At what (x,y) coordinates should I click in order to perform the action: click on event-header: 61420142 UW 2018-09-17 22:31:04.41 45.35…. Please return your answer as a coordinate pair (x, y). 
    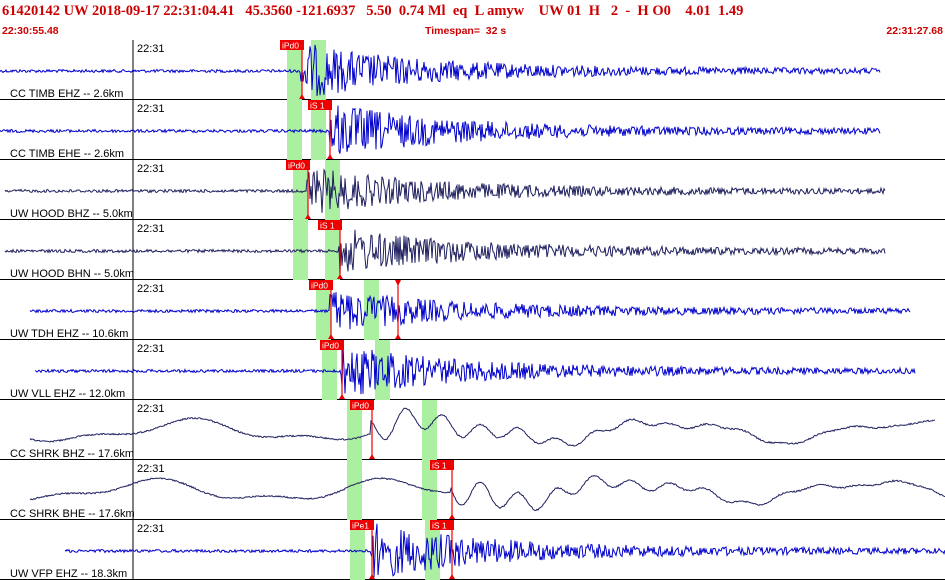
    Looking at the image, I should click on (472, 11).